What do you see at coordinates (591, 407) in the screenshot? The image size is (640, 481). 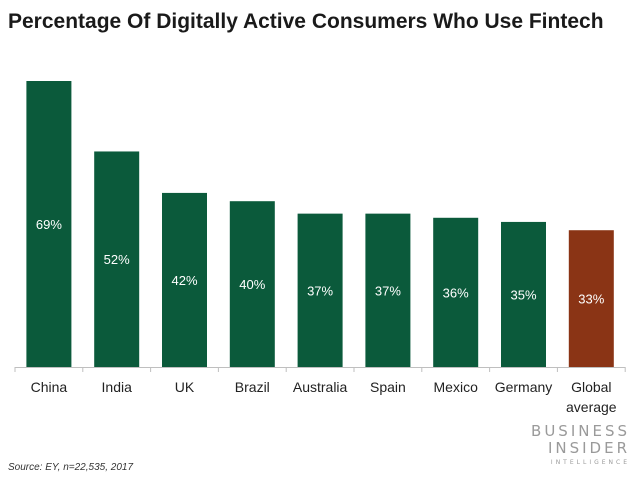 I see `x-tick-label: average` at bounding box center [591, 407].